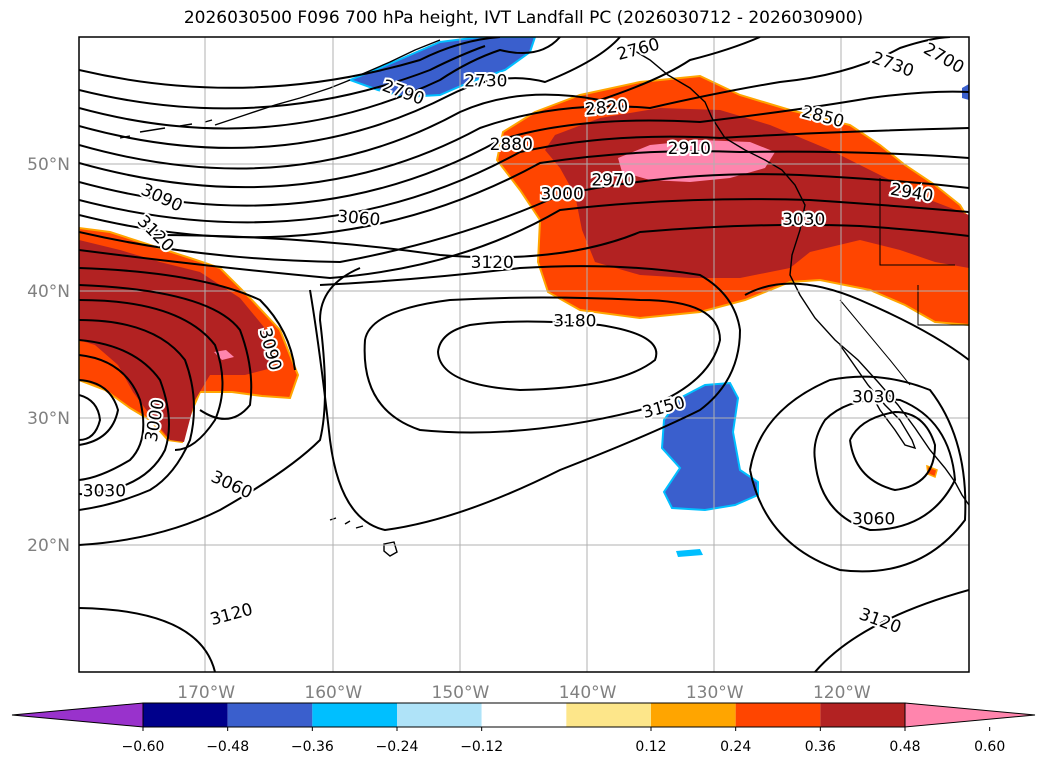  What do you see at coordinates (689, 553) in the screenshot?
I see `ivt-negative-small` at bounding box center [689, 553].